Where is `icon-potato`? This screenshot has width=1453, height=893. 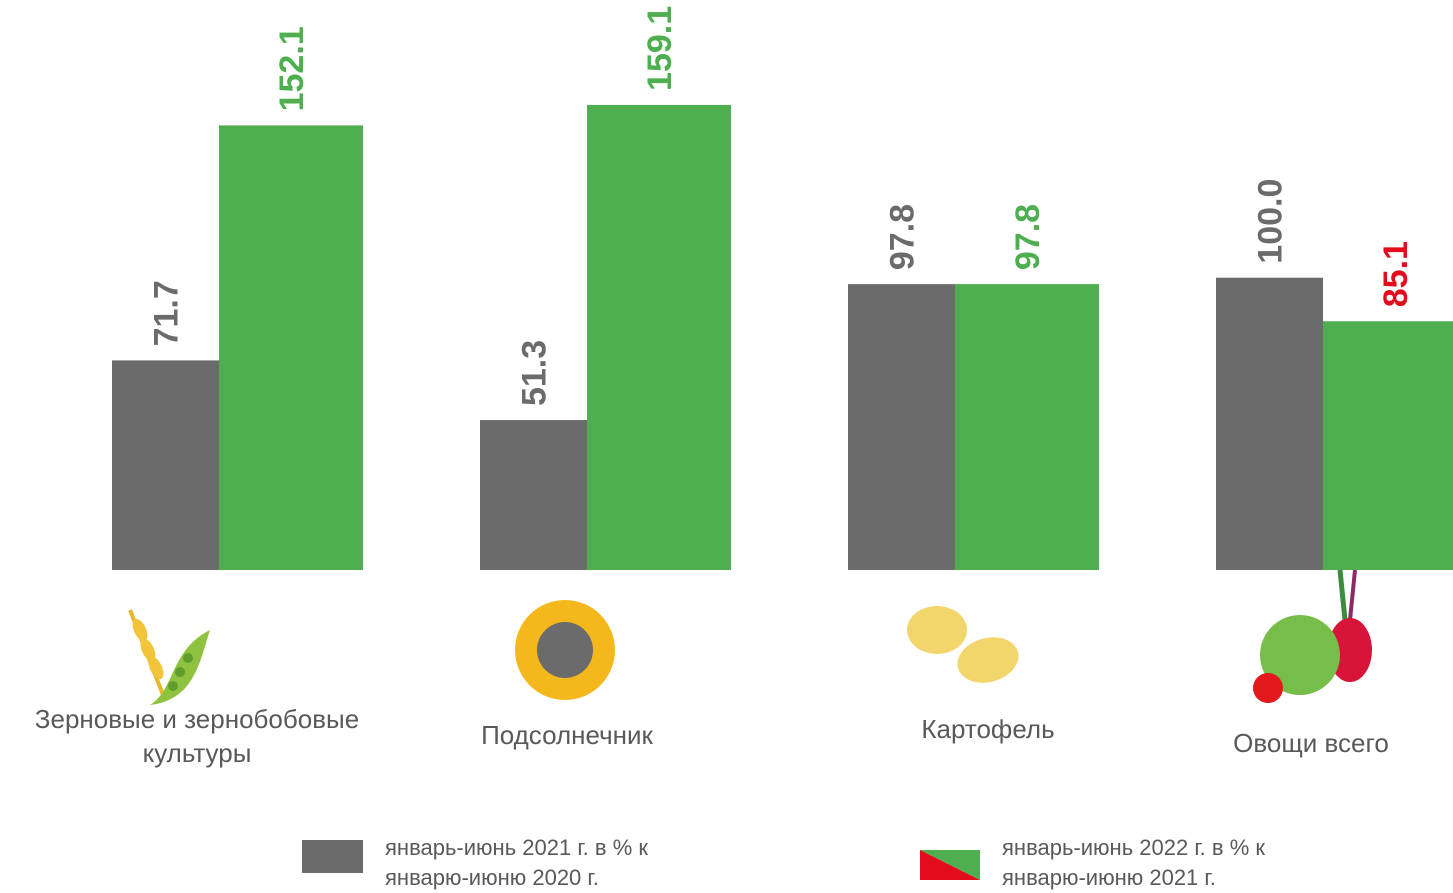
icon-potato is located at coordinates (963, 644).